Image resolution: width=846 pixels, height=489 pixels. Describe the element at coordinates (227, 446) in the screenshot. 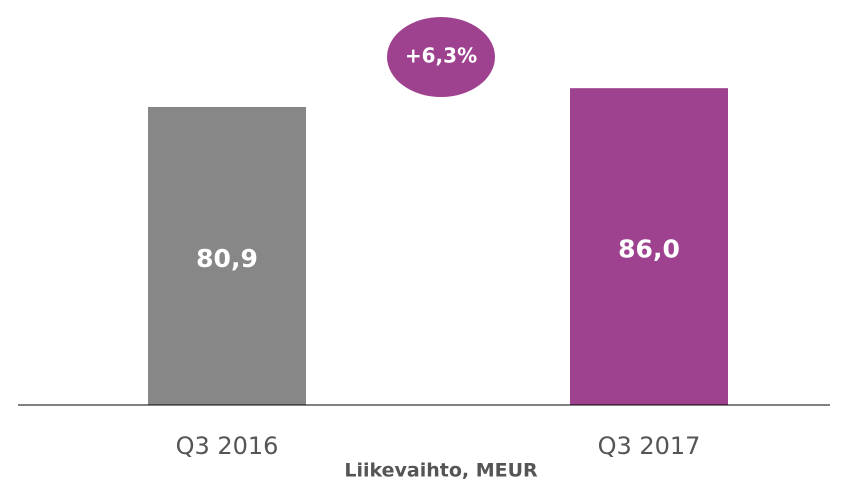

I see `x-tick-label: Q3 2016` at that location.